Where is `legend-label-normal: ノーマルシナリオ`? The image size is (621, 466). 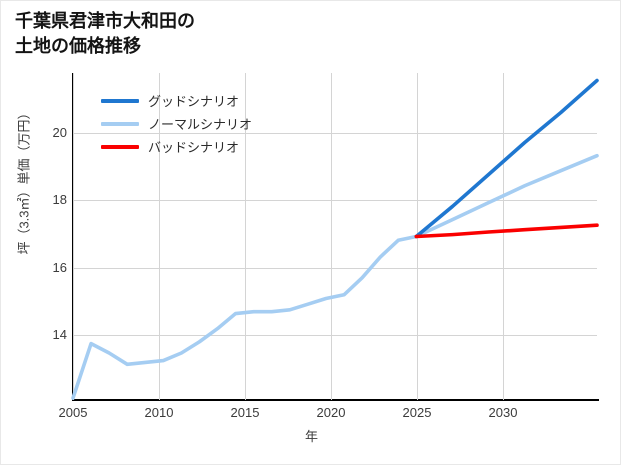
legend-label-normal: ノーマルシナリオ is located at coordinates (200, 124).